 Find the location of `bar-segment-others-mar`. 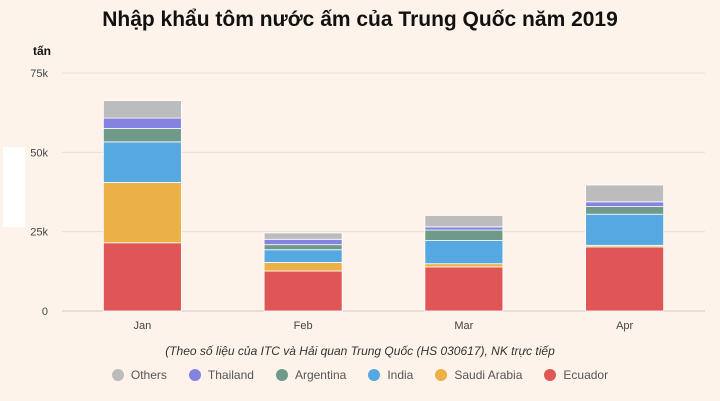

bar-segment-others-mar is located at coordinates (464, 221).